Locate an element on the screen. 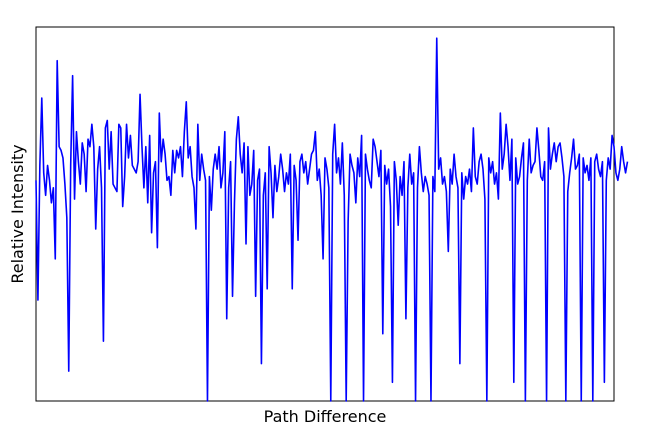 This screenshot has width=648, height=439. x-axis-label: Path Difference is located at coordinates (325, 416).